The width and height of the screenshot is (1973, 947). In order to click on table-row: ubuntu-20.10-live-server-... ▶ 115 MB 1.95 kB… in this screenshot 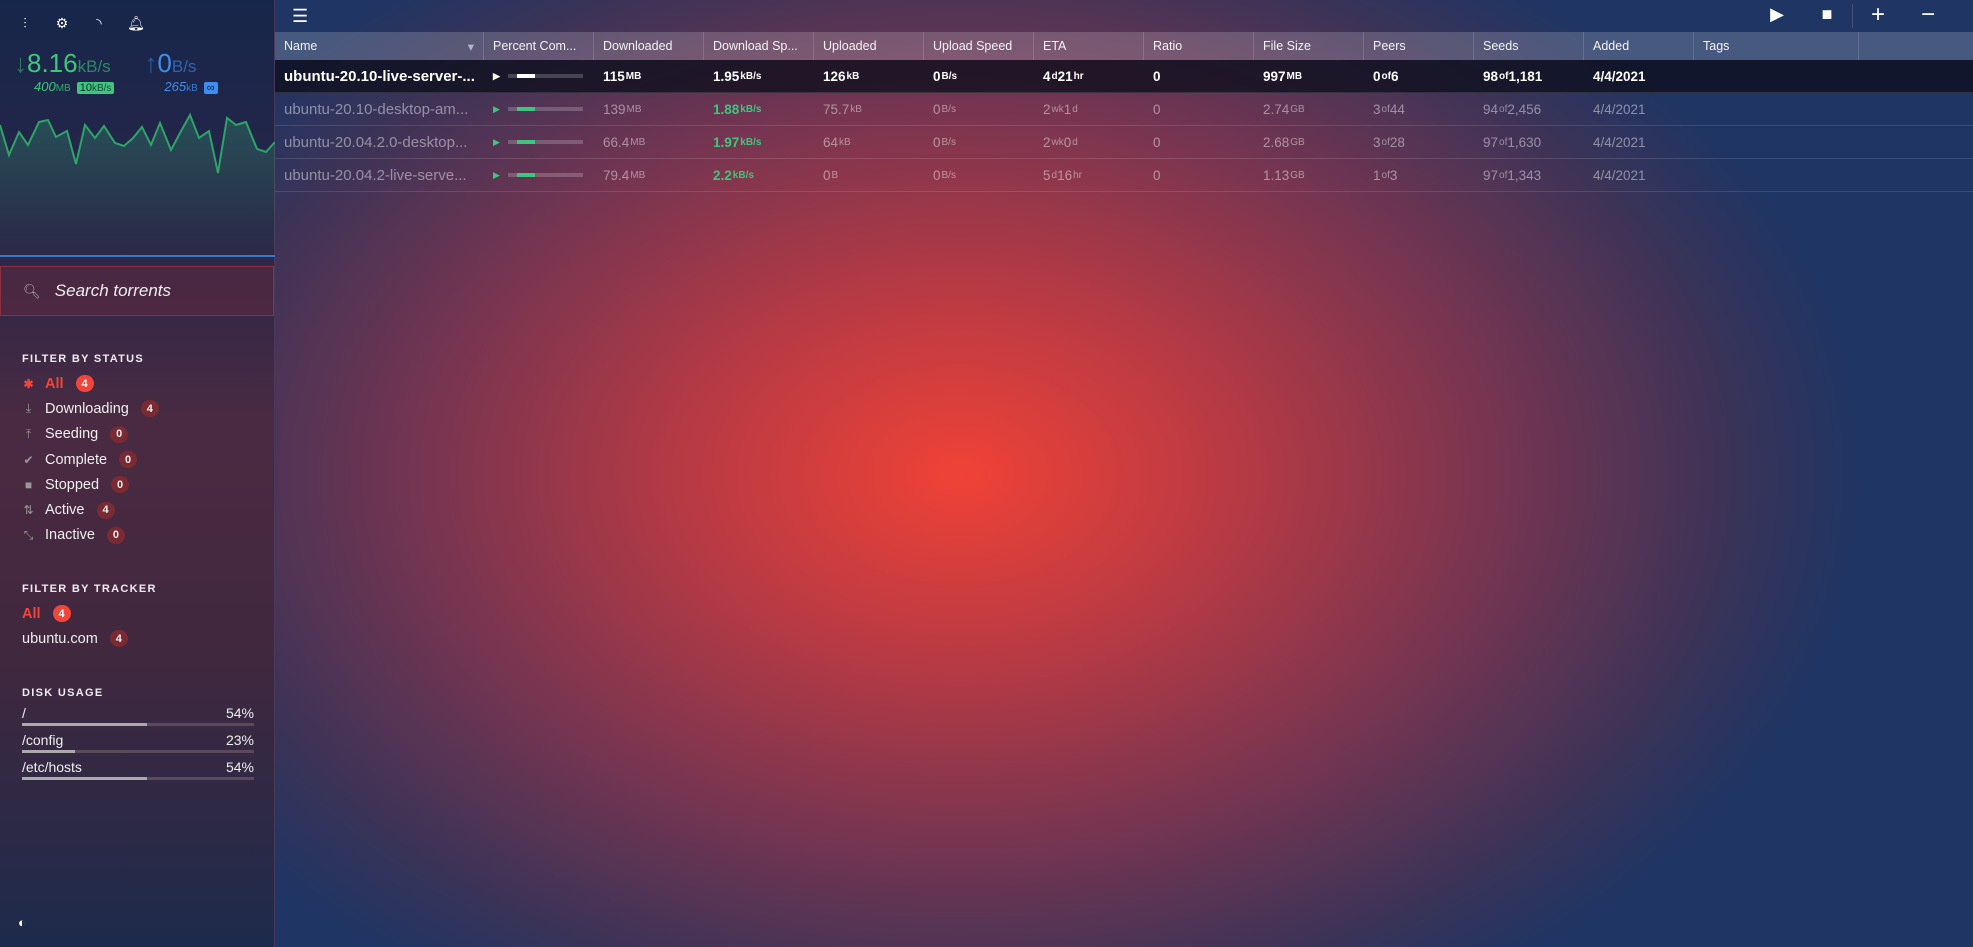, I will do `click(1124, 76)`.